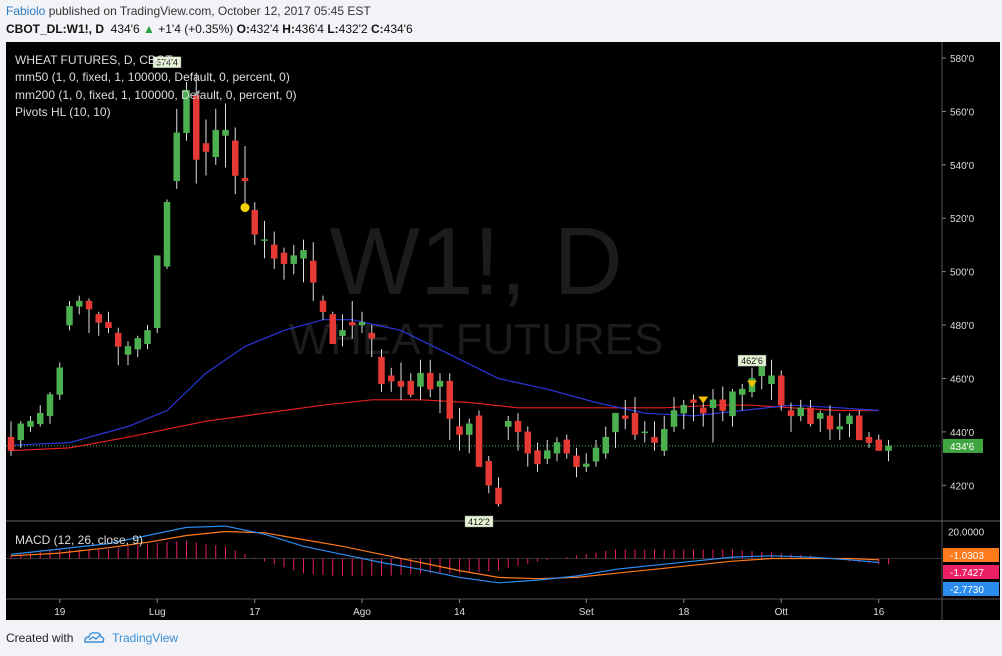 The width and height of the screenshot is (1002, 656). What do you see at coordinates (245, 208) in the screenshot?
I see `pivot-dot` at bounding box center [245, 208].